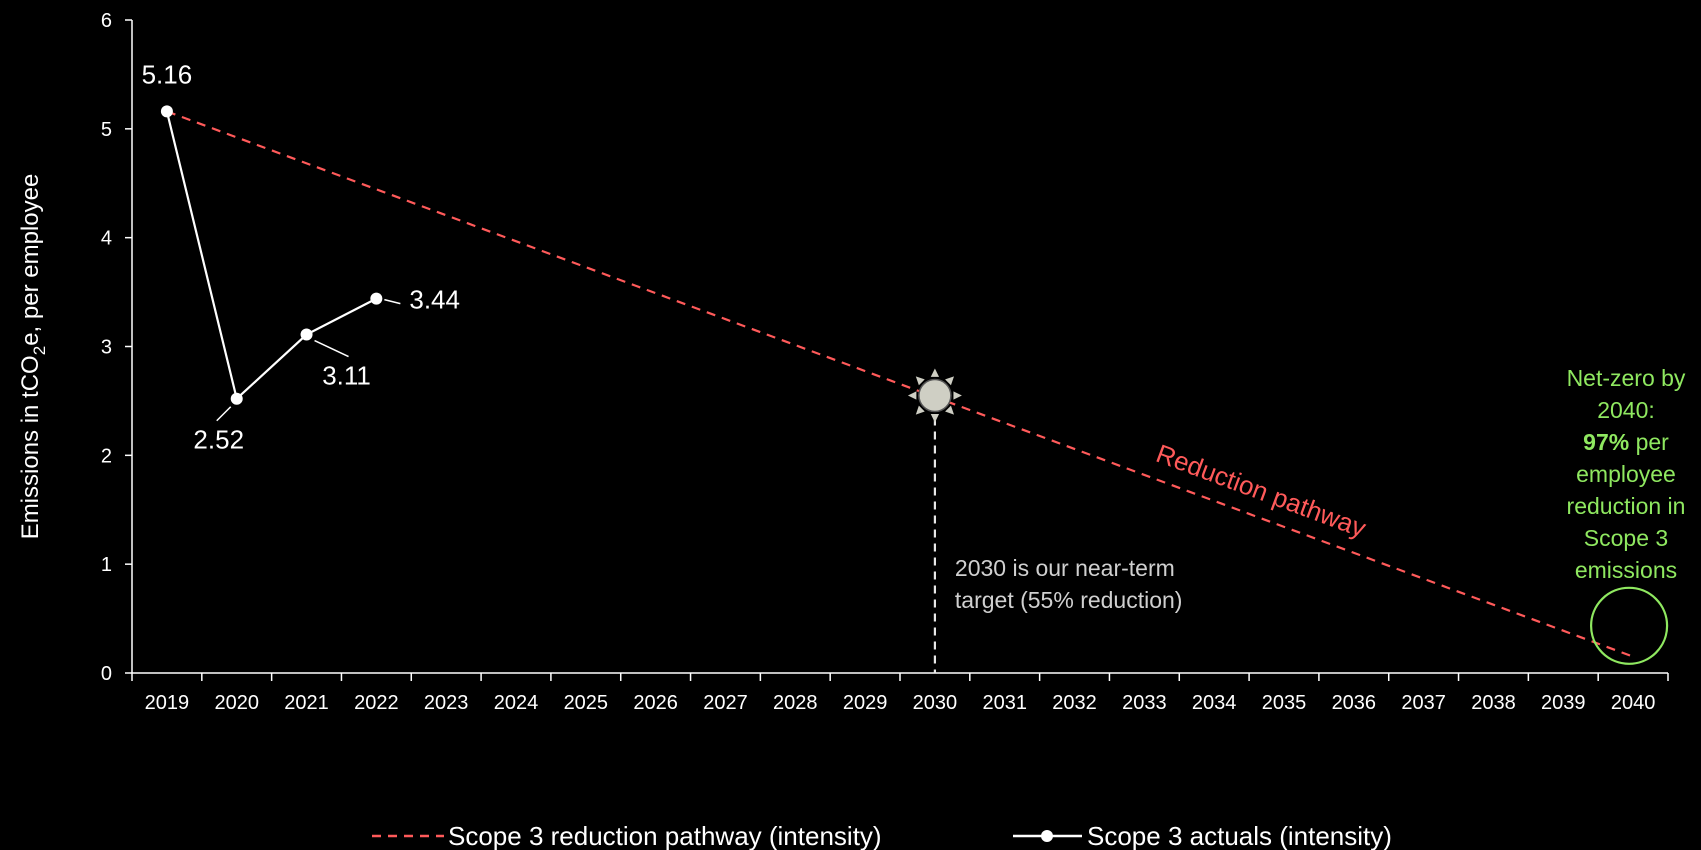 This screenshot has width=1701, height=850. I want to click on x-tick-label: 2038, so click(1493, 703).